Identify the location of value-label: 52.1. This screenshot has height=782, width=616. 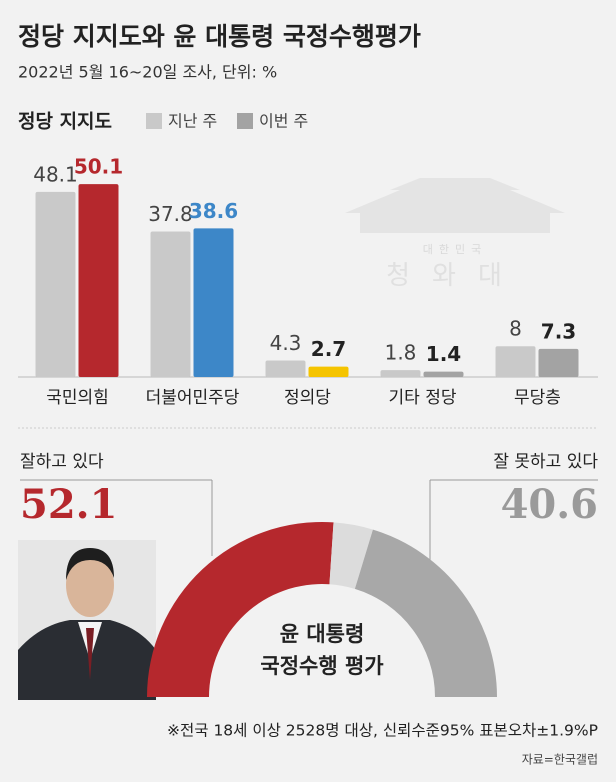
(68, 504).